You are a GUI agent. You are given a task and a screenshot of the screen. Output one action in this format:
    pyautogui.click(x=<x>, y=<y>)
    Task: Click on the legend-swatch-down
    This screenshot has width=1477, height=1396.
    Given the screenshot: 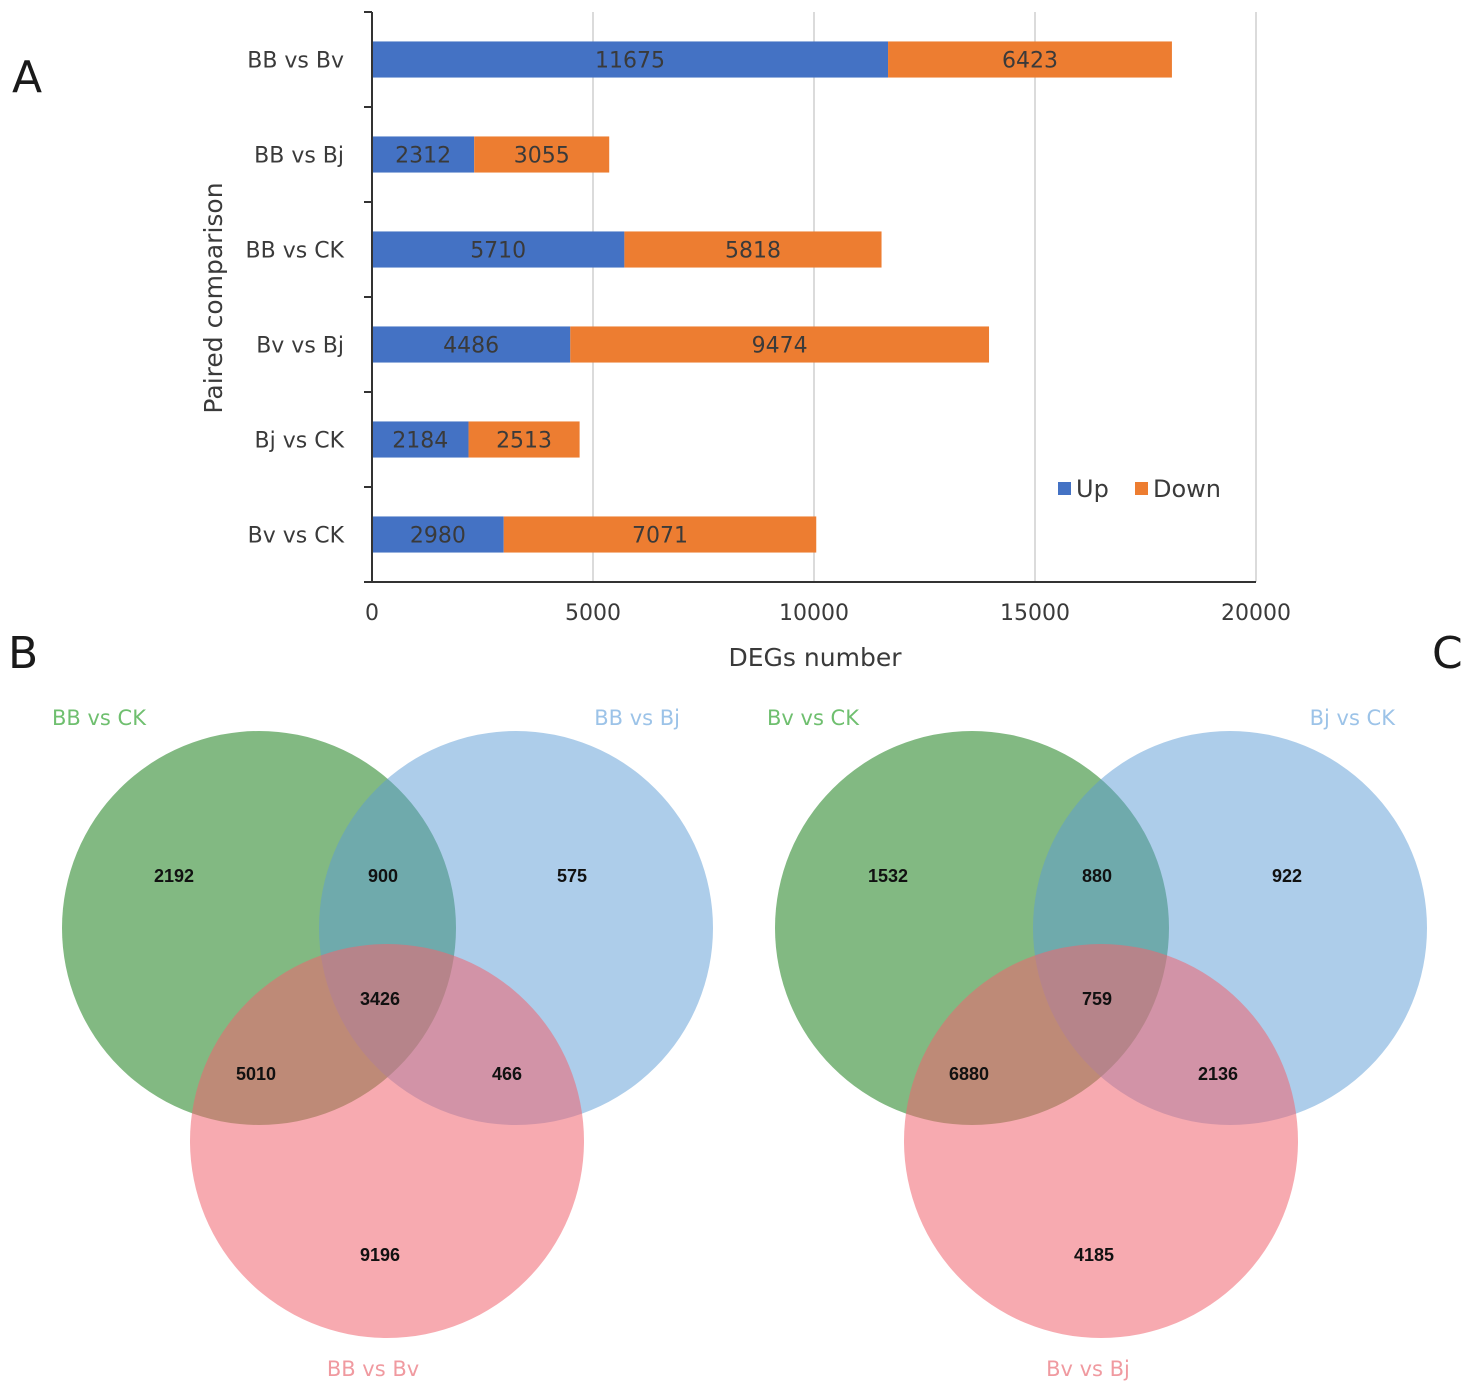 What is the action you would take?
    pyautogui.click(x=1141, y=488)
    